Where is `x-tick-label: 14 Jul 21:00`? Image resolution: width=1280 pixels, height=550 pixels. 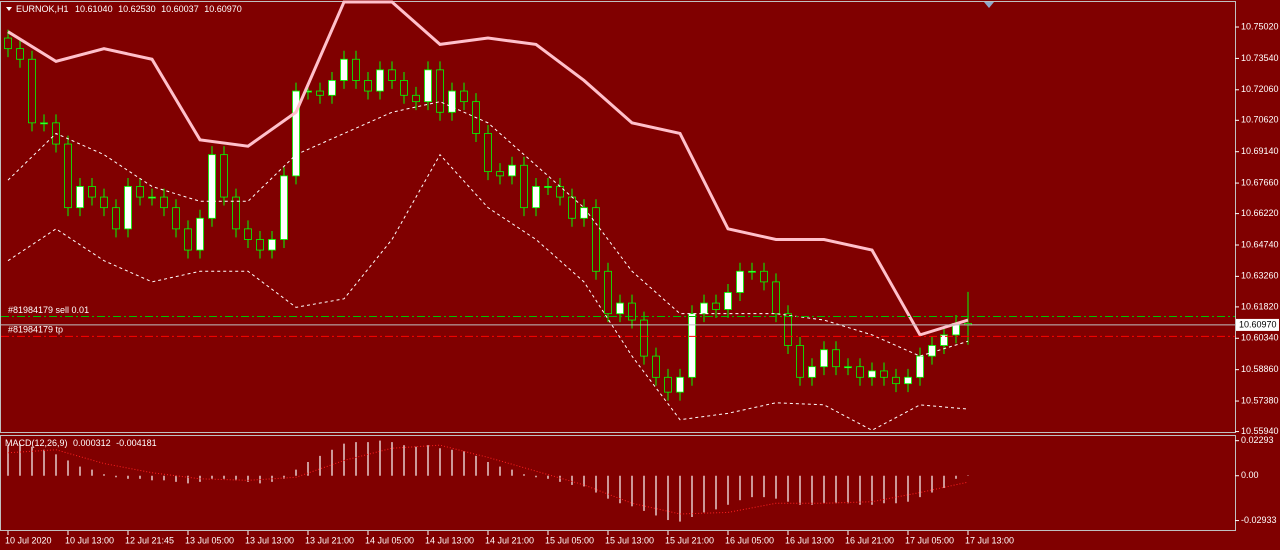
x-tick-label: 14 Jul 21:00 is located at coordinates (509, 540).